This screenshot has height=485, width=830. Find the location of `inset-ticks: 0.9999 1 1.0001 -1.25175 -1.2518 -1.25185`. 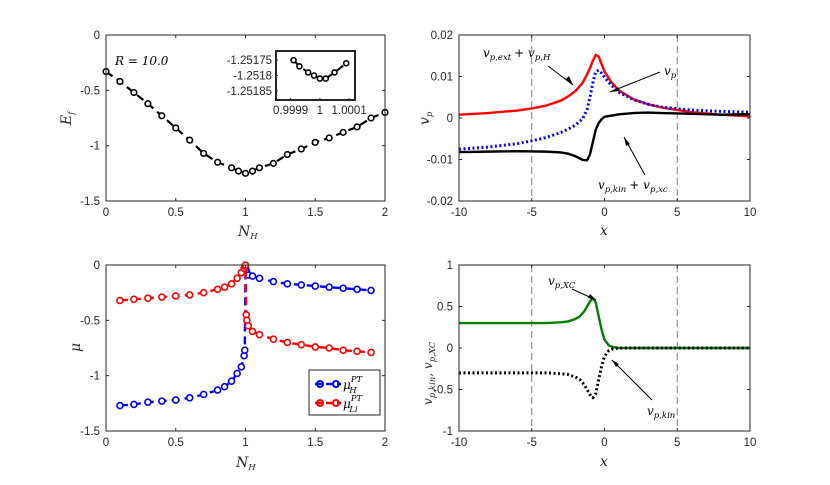

inset-ticks: 0.9999 1 1.0001 -1.25175 -1.2518 -1.25185 is located at coordinates (297, 86).